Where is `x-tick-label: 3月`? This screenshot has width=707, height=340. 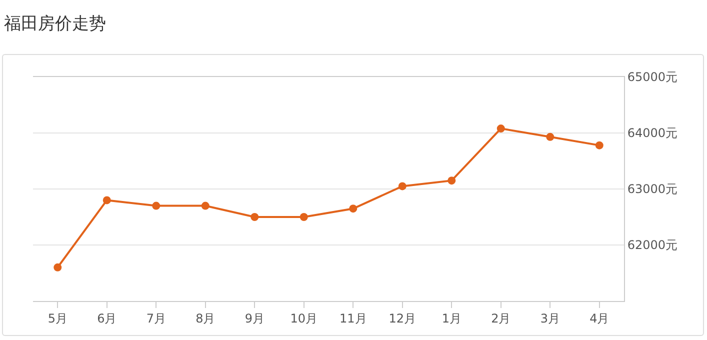 x-tick-label: 3月 is located at coordinates (550, 318).